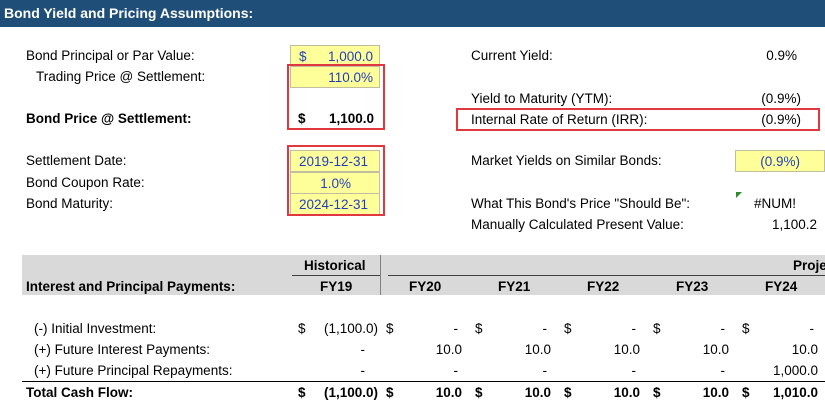 The image size is (825, 407). What do you see at coordinates (70, 203) in the screenshot?
I see `bond-maturity-label: Bond Maturity:` at bounding box center [70, 203].